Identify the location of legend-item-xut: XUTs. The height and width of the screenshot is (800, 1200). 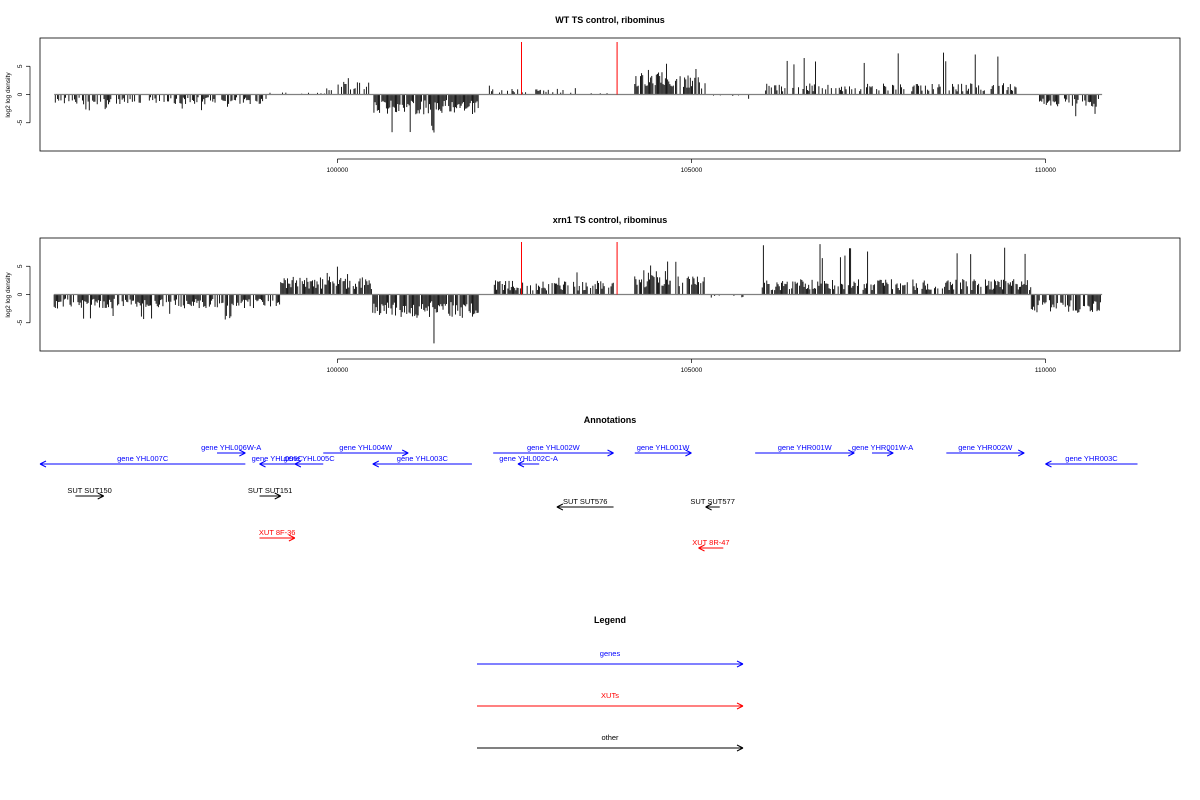
(610, 700).